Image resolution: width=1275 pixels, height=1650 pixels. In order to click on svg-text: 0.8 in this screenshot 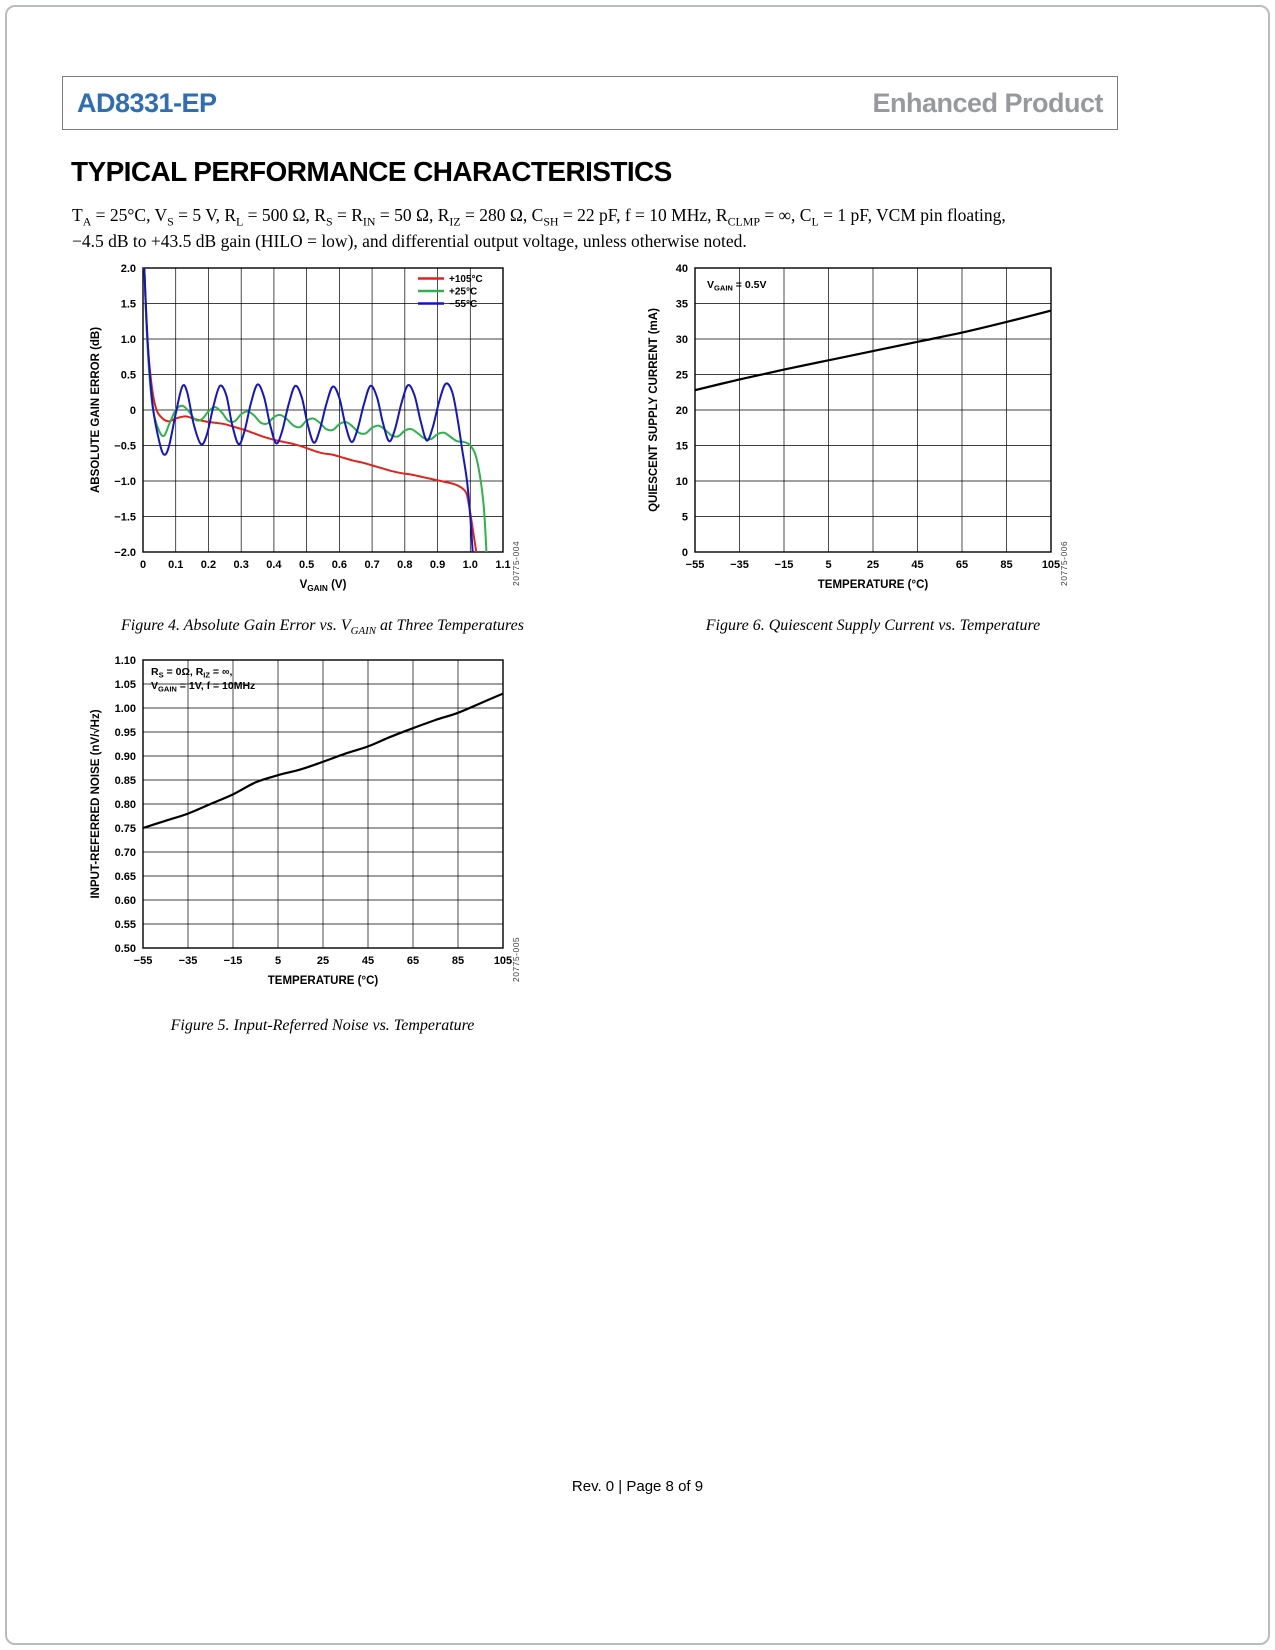, I will do `click(404, 565)`.